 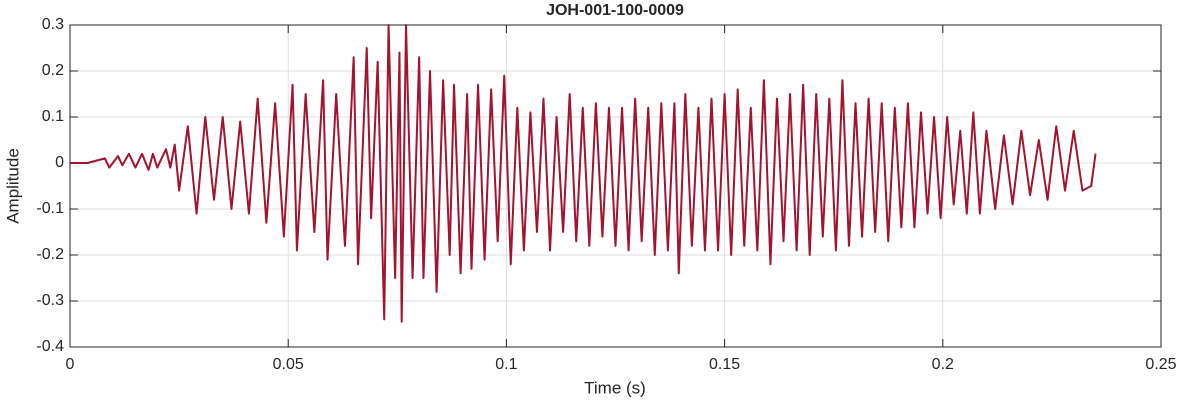 What do you see at coordinates (53, 116) in the screenshot?
I see `y-tick-label: 0.1` at bounding box center [53, 116].